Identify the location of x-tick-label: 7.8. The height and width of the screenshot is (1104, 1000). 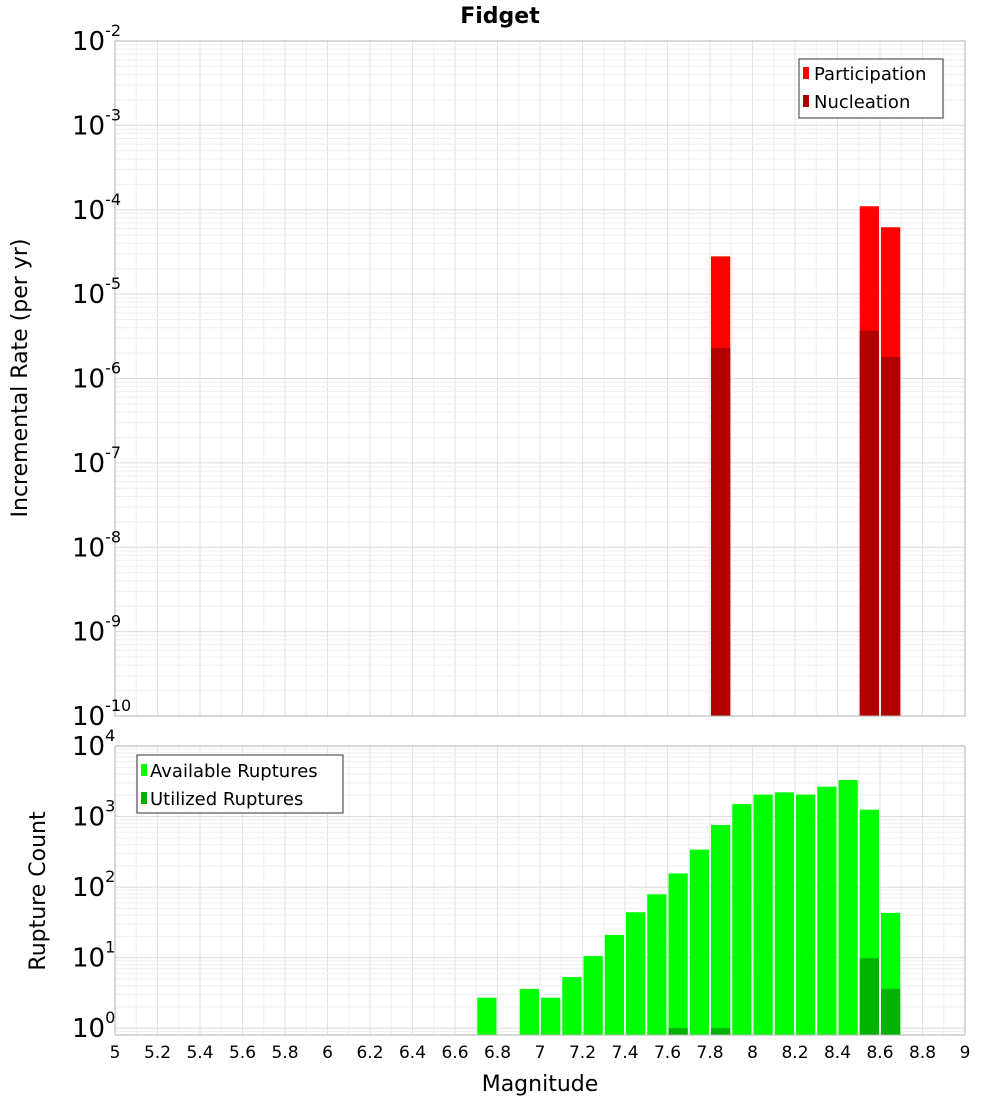
(709, 1053).